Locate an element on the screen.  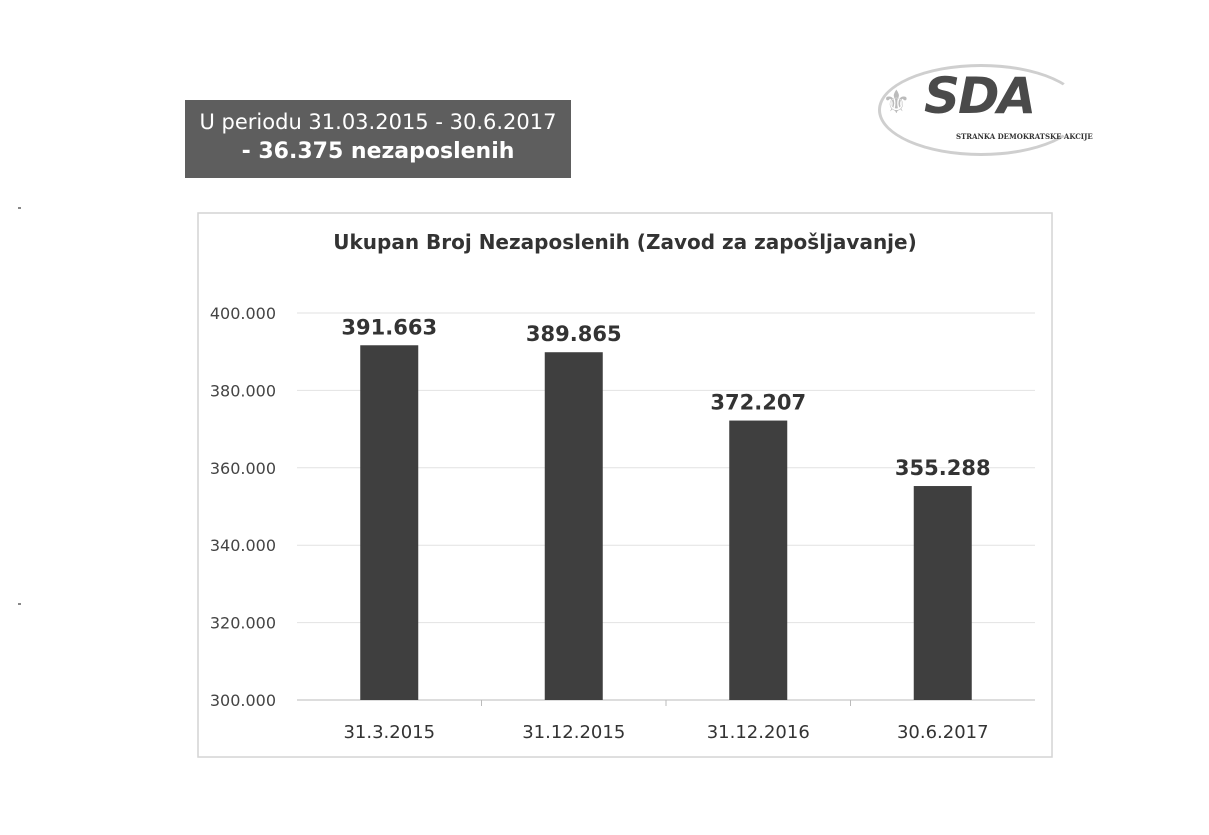
y-tick-label: 320.000 is located at coordinates (243, 623).